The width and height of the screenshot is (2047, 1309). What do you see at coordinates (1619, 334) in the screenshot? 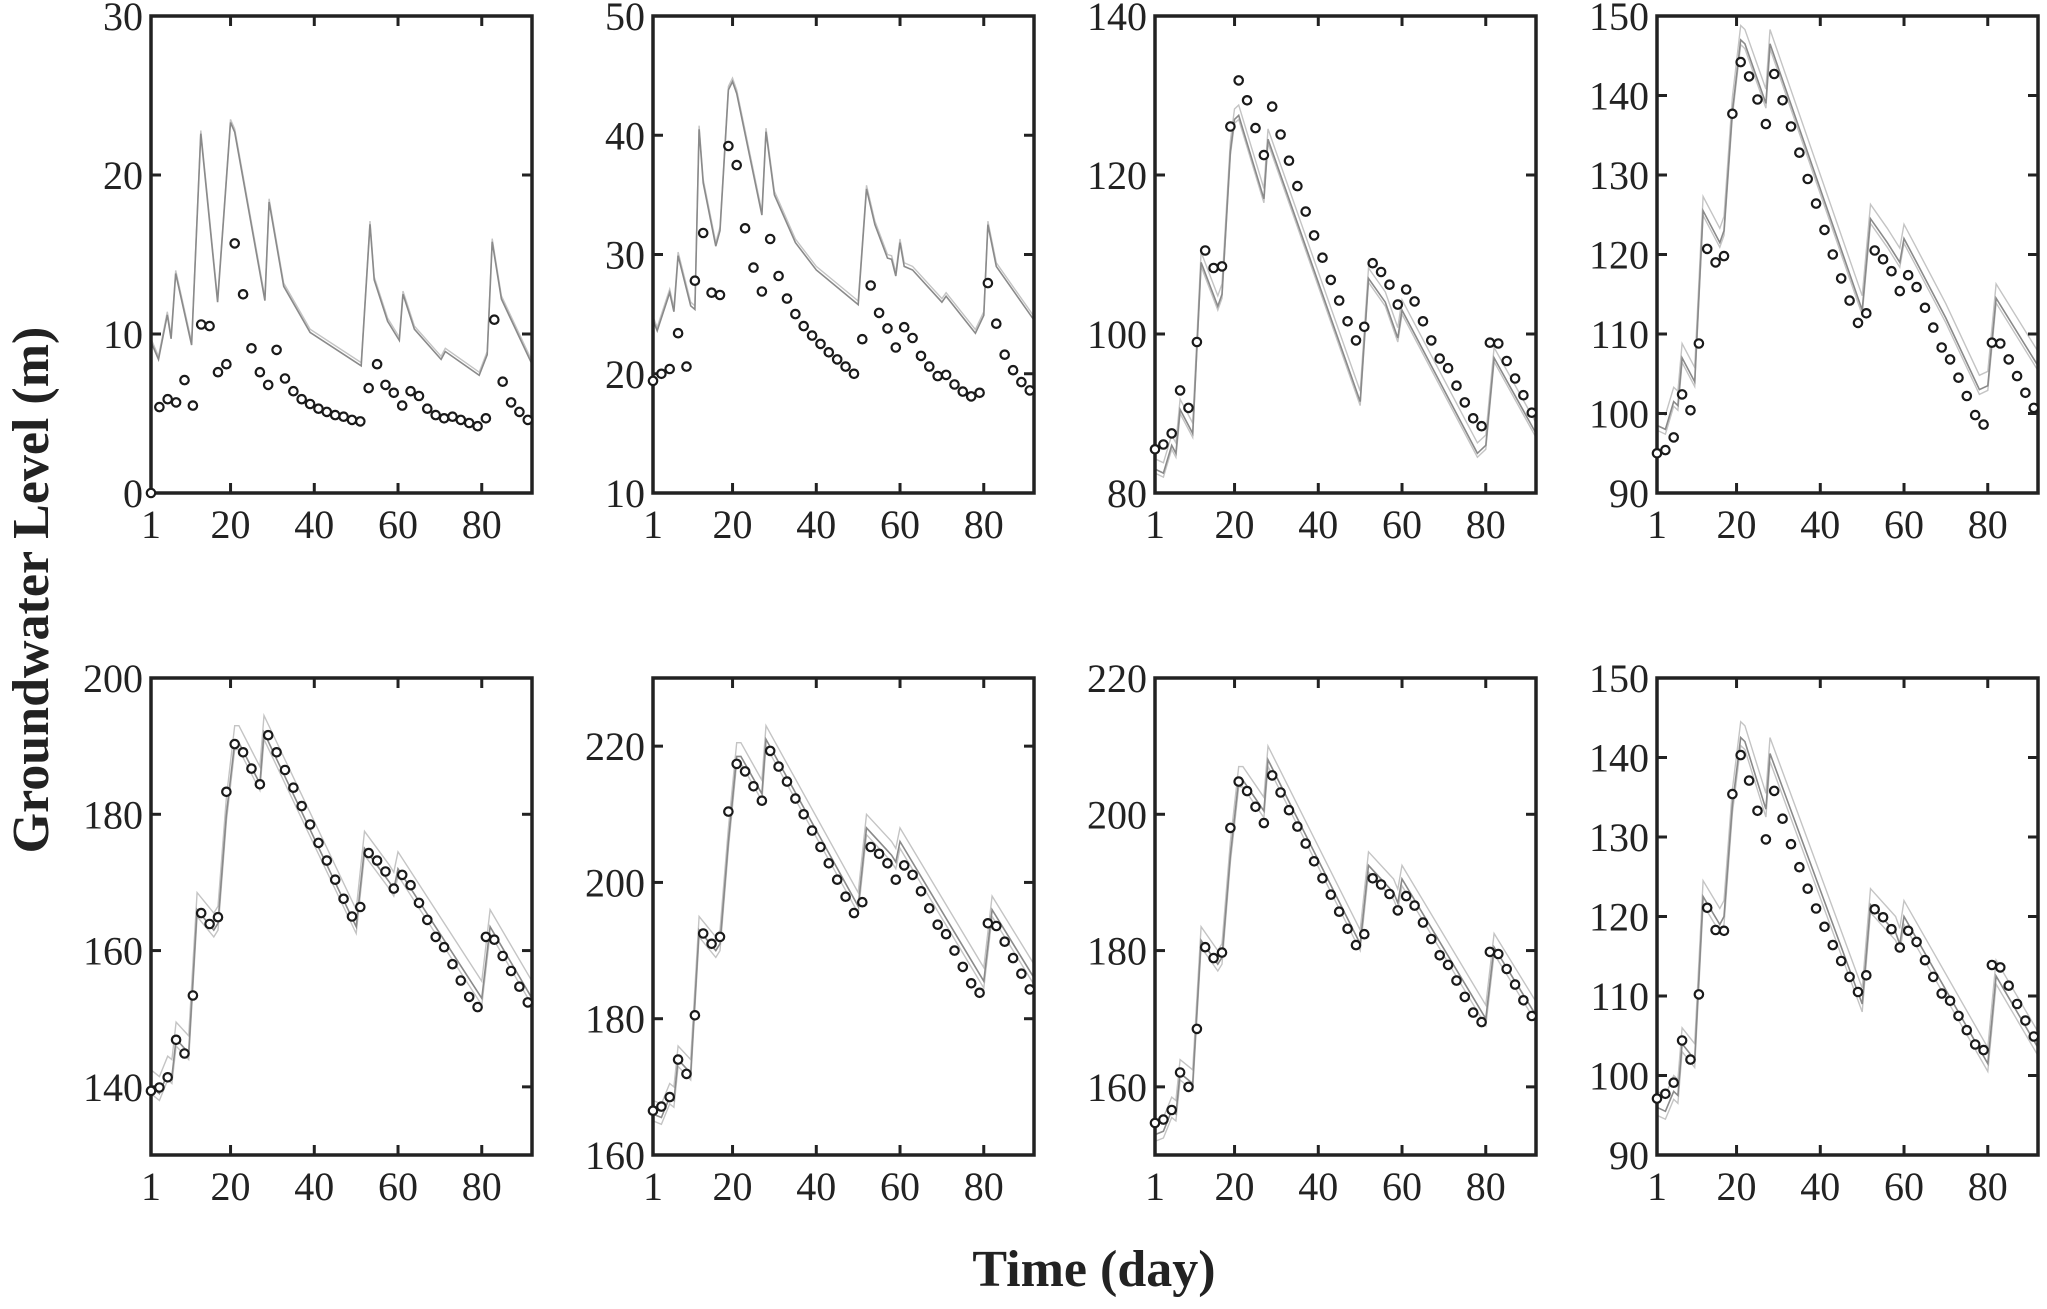
I see `y-tick-label: 110` at bounding box center [1619, 334].